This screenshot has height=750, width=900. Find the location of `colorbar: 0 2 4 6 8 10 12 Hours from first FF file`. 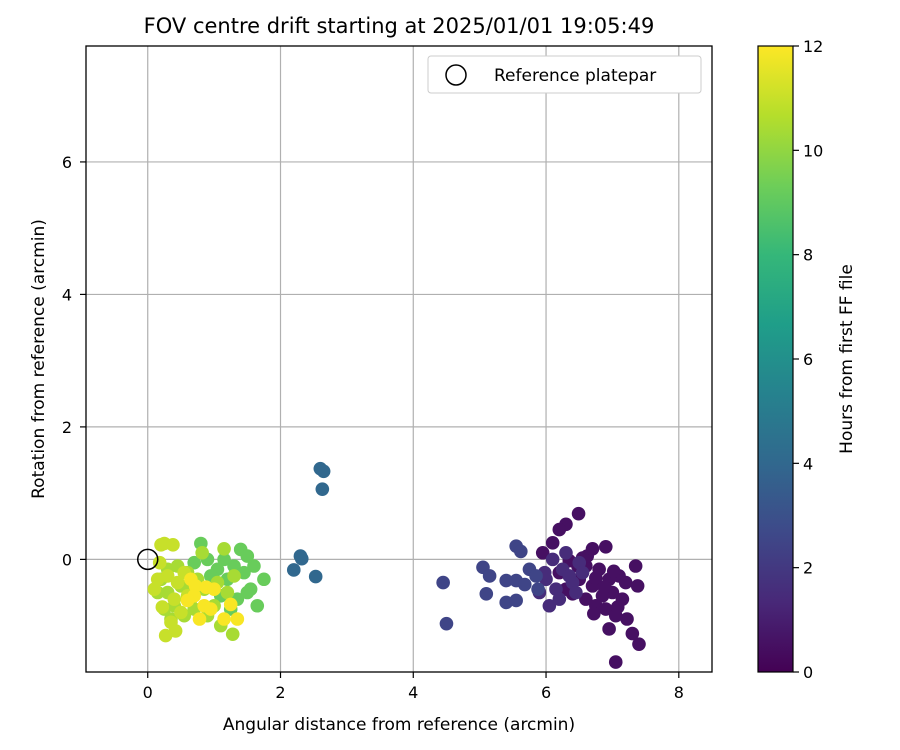

colorbar: 0 2 4 6 8 10 12 Hours from first FF file is located at coordinates (807, 359).